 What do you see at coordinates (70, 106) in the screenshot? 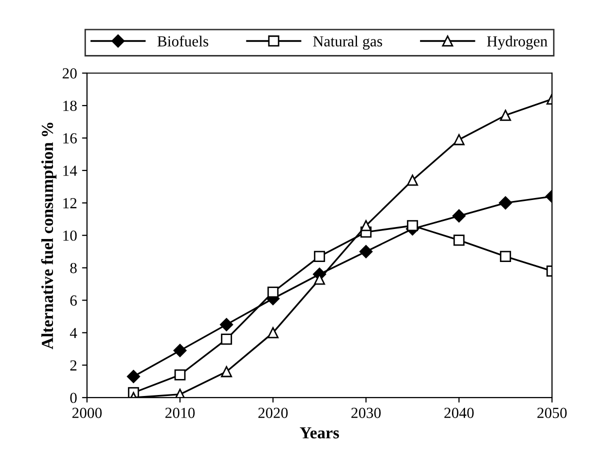
I see `y-tick-label: 18` at bounding box center [70, 106].